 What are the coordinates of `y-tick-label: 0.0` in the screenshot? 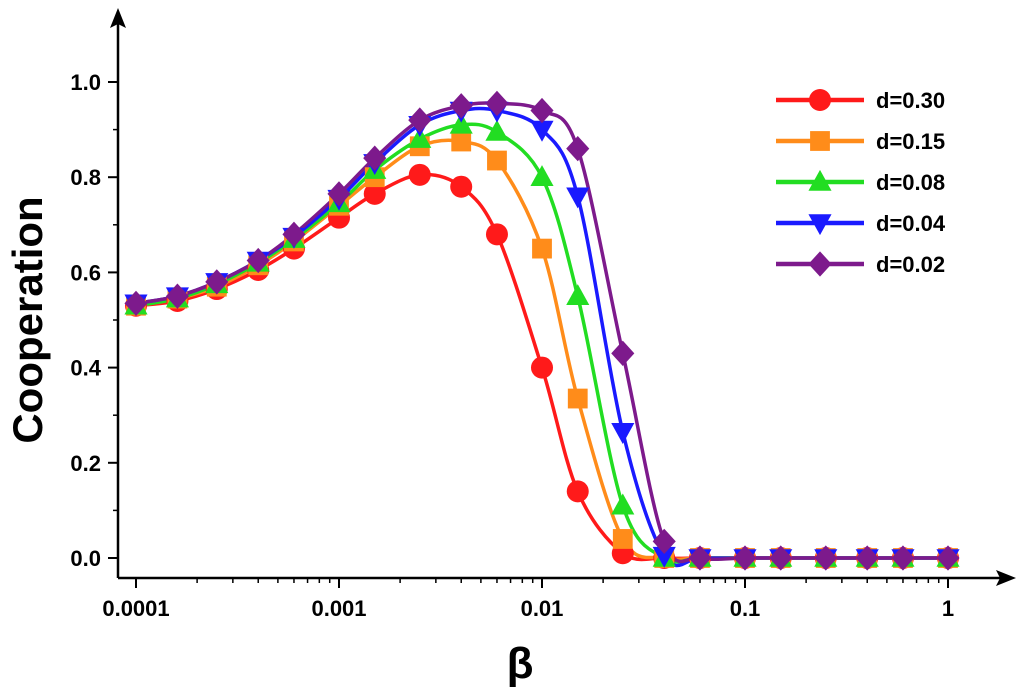 It's located at (85, 558).